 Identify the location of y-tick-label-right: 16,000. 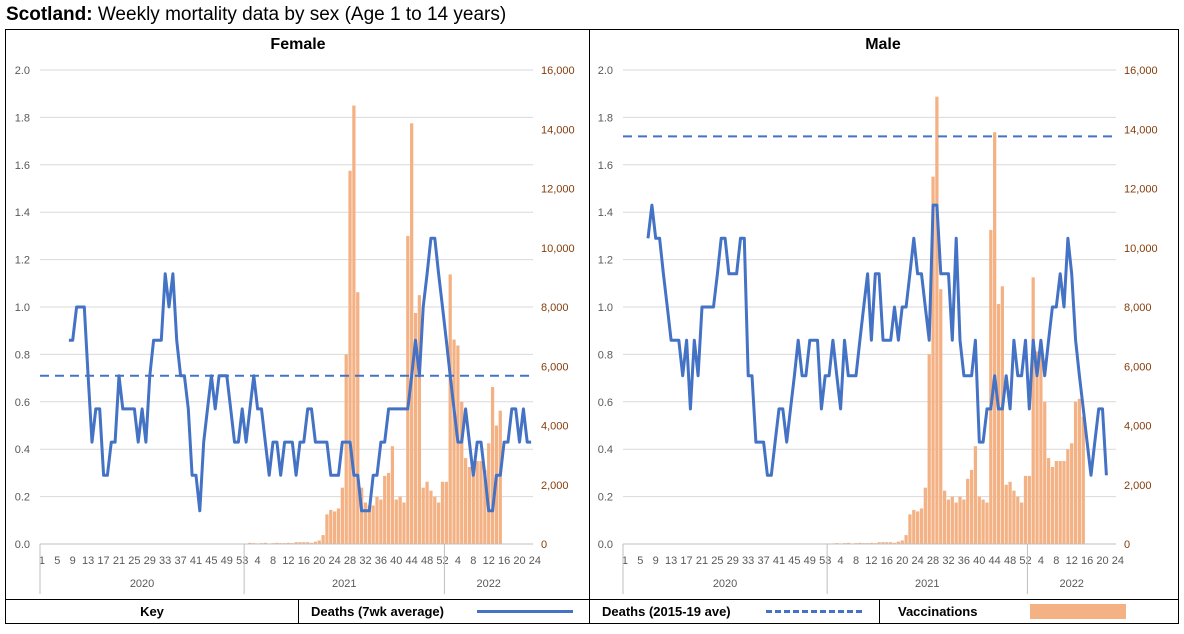
(1141, 71).